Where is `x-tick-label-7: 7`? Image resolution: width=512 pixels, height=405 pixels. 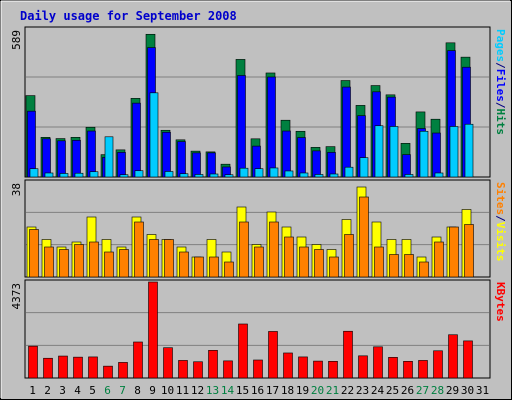 x-tick-label-7: 7 is located at coordinates (122, 390).